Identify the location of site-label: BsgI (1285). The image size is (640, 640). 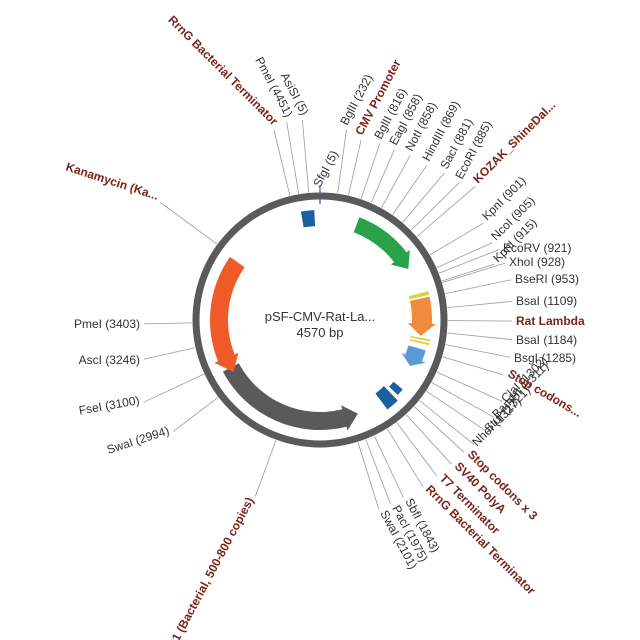
(545, 358).